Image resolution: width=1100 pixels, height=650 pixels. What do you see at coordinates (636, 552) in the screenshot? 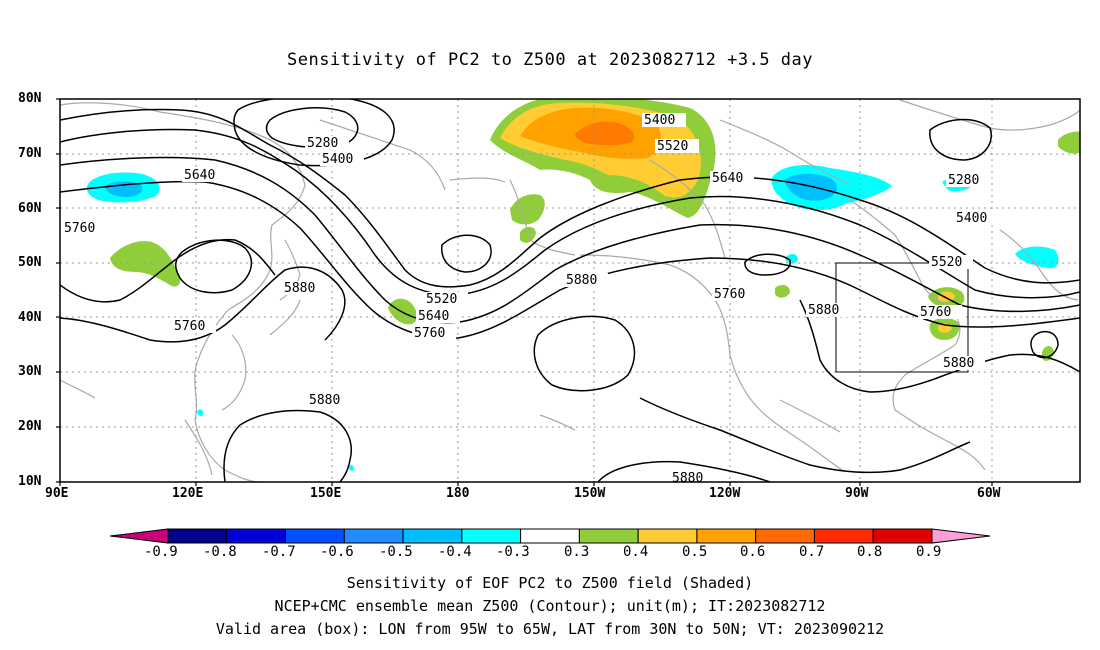
I see `colorbar-tick-label: 0.4` at bounding box center [636, 552].